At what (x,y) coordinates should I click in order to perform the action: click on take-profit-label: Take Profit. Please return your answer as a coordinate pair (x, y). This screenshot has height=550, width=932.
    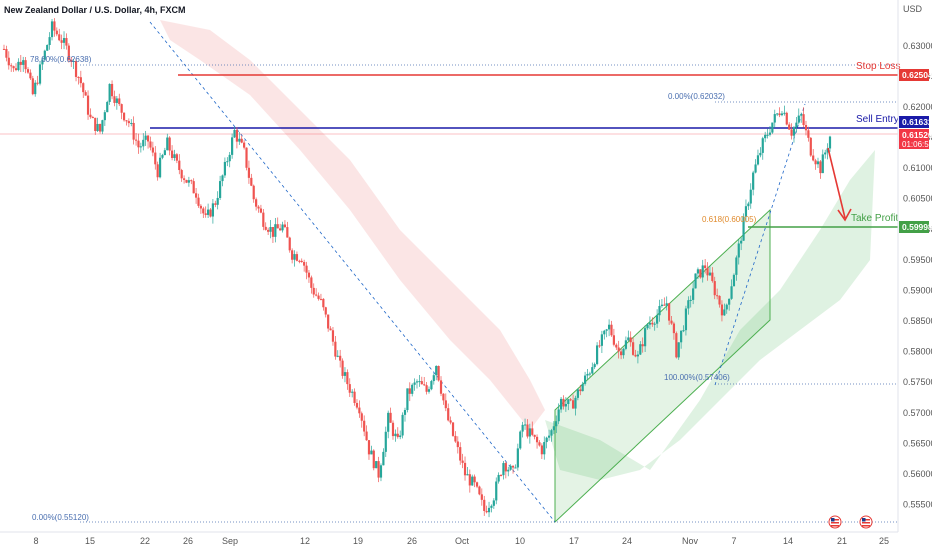
    Looking at the image, I should click on (874, 218).